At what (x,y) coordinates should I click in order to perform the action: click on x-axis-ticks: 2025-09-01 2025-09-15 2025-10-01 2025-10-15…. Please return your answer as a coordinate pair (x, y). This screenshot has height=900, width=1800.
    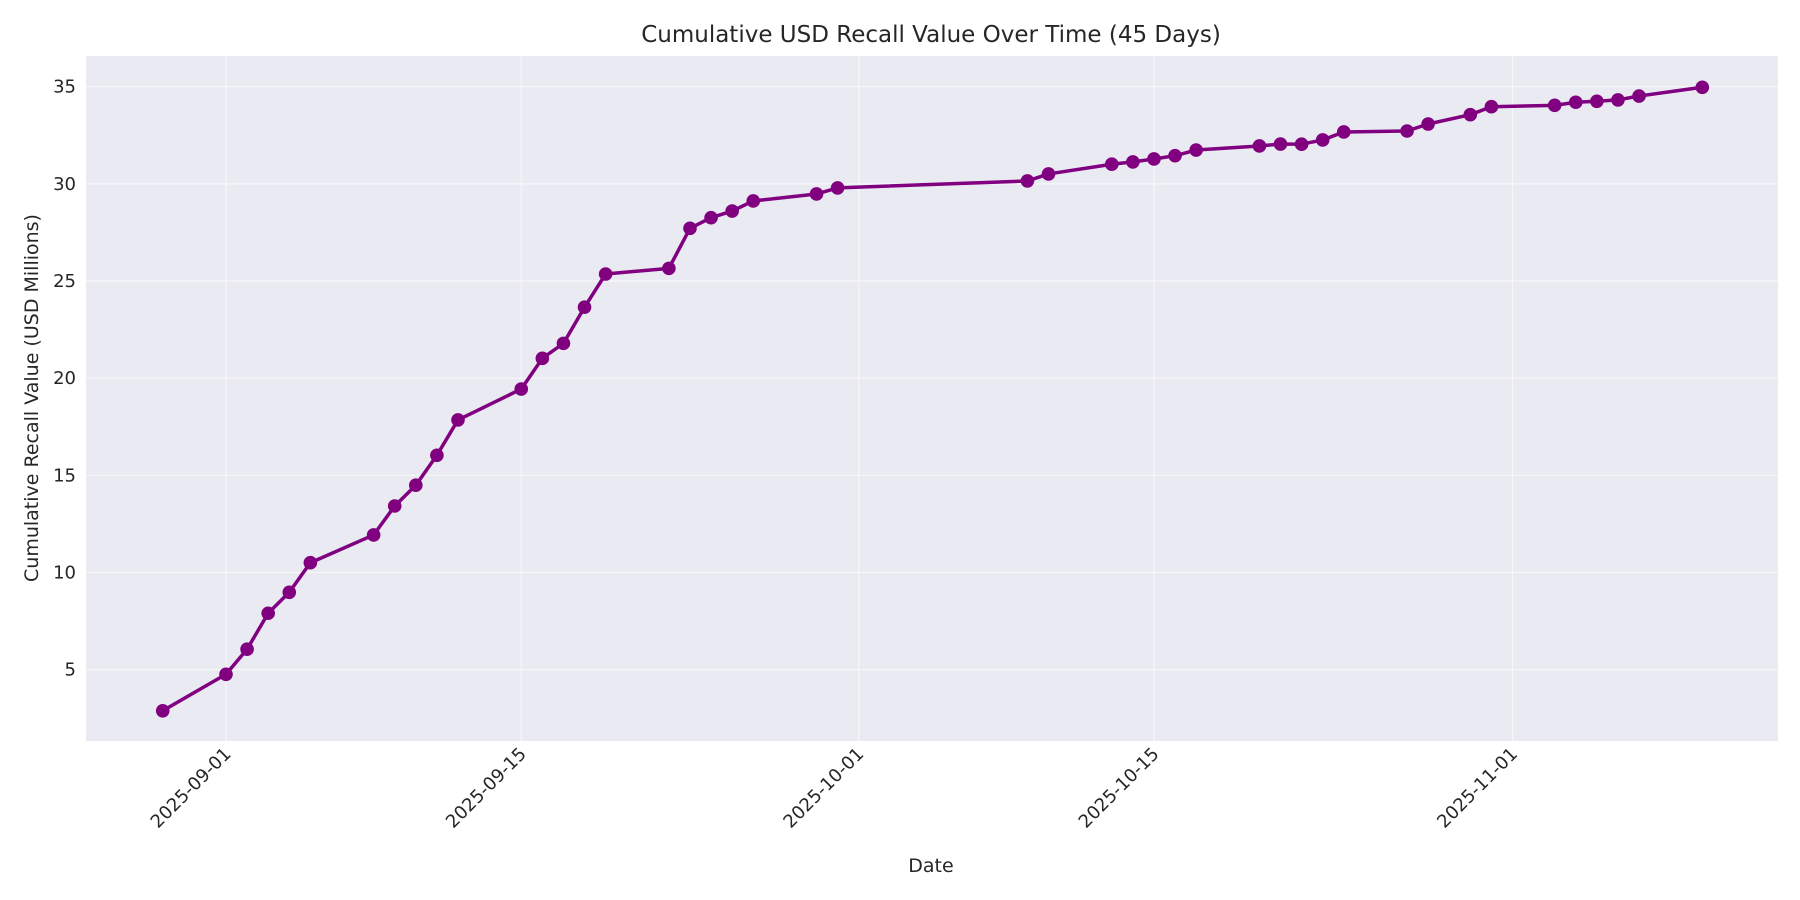
    Looking at the image, I should click on (834, 788).